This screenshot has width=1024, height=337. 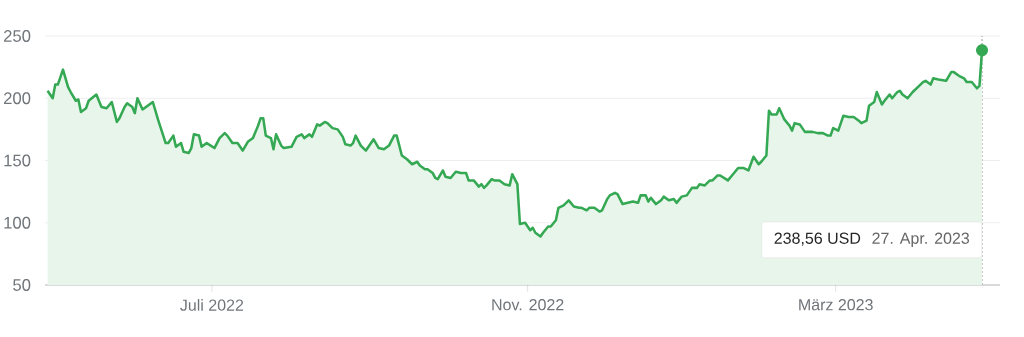 I want to click on x-tick-label: März 2023, so click(x=836, y=305).